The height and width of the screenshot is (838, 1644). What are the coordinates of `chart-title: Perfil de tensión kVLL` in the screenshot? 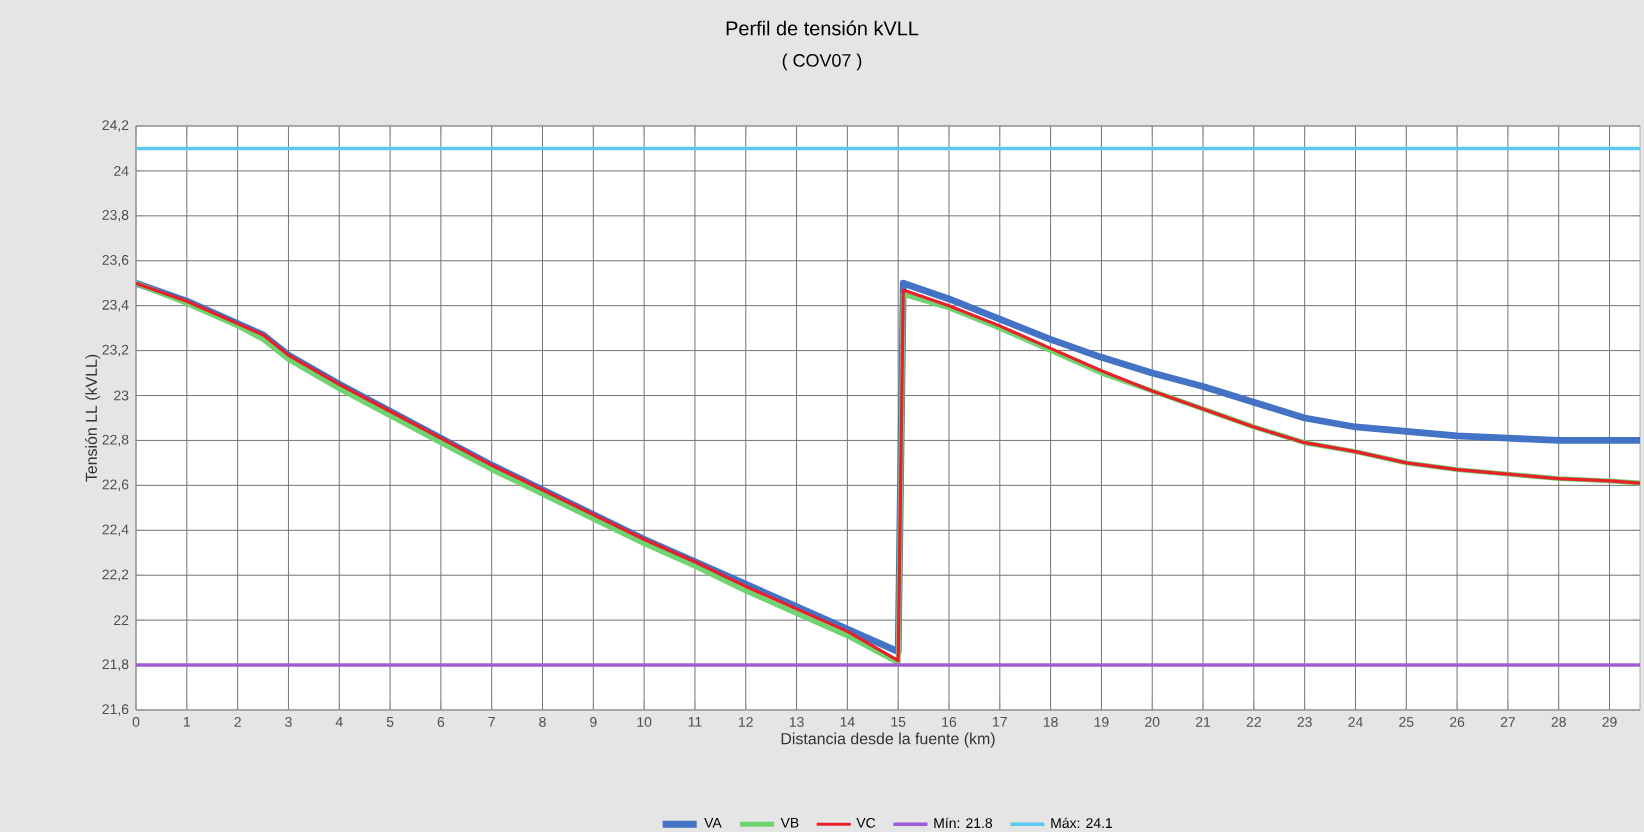 It's located at (822, 27).